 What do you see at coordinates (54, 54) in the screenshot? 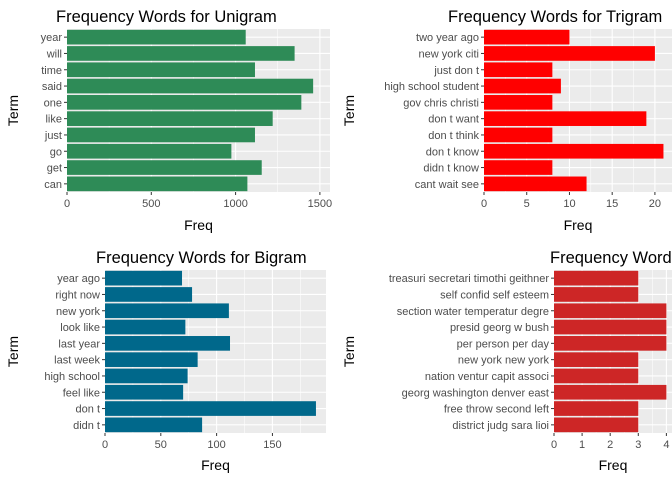
I see `y-tick-label: will` at bounding box center [54, 54].